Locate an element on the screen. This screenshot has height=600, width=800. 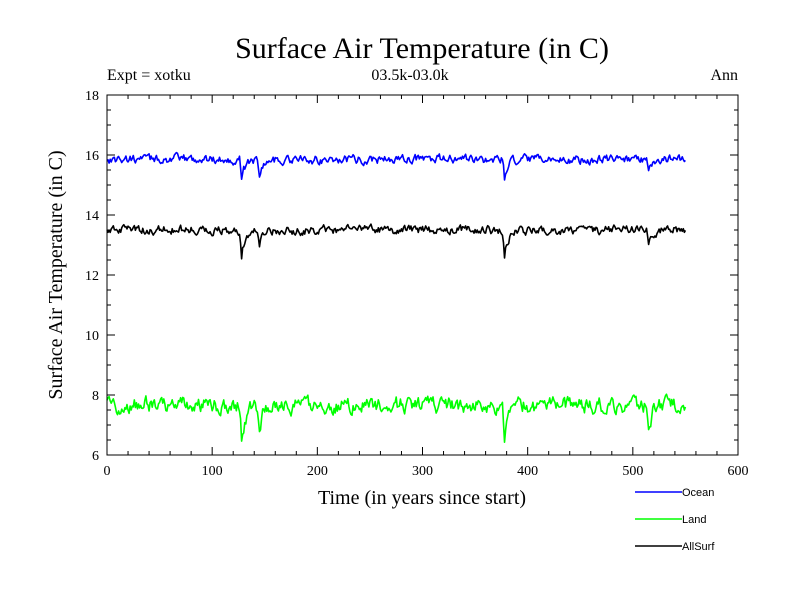
y-axis-label: Surface Air Temperature (in C) is located at coordinates (56, 274).